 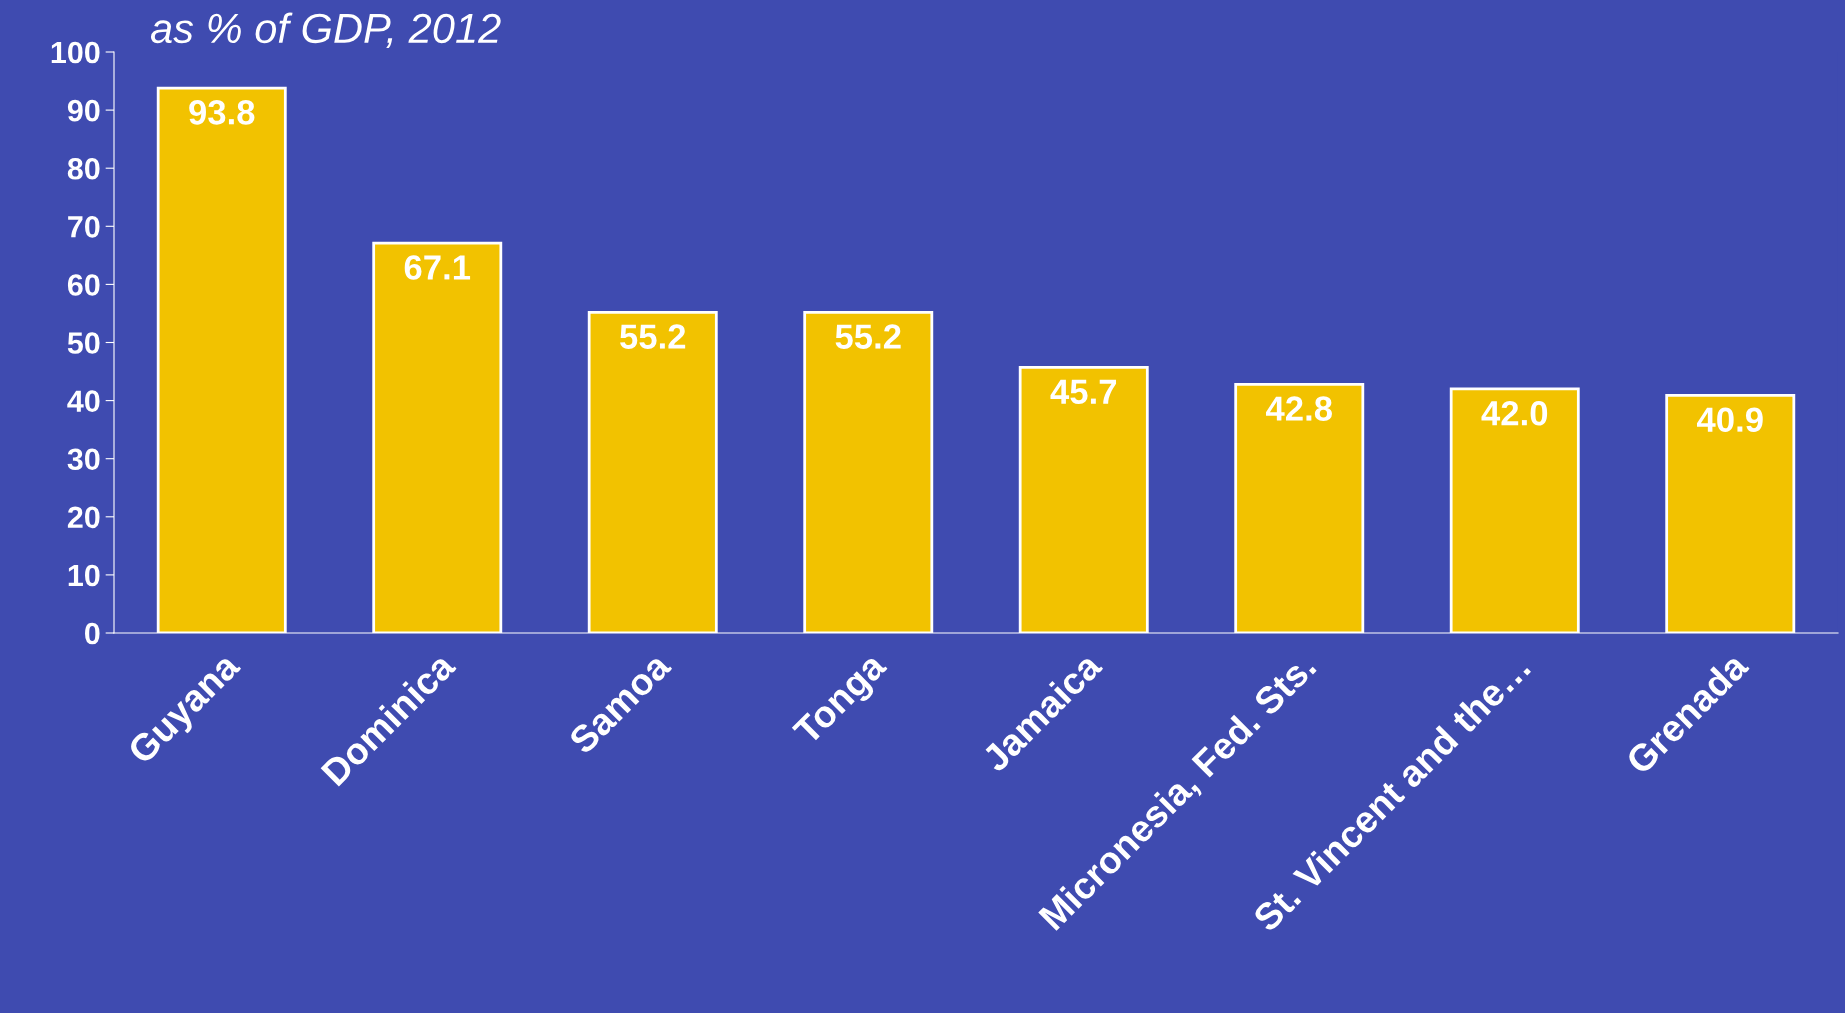 What do you see at coordinates (84, 227) in the screenshot?
I see `y-tick-label: 70` at bounding box center [84, 227].